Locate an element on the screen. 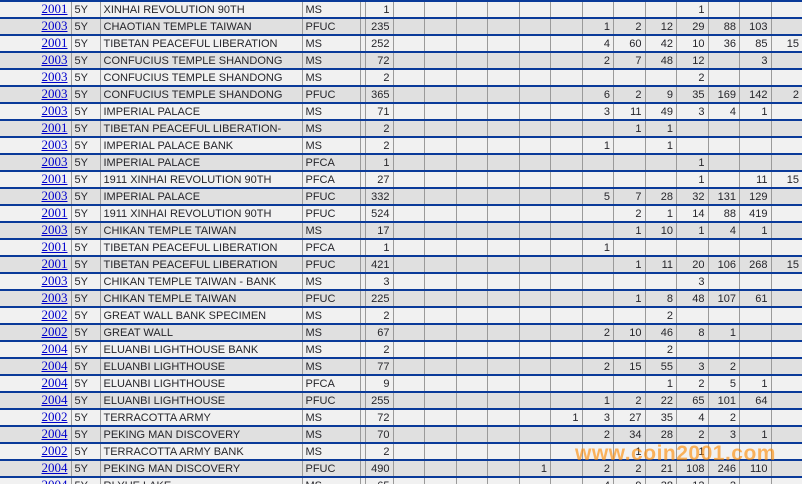 The width and height of the screenshot is (802, 484). total-cell: 71 is located at coordinates (379, 111).